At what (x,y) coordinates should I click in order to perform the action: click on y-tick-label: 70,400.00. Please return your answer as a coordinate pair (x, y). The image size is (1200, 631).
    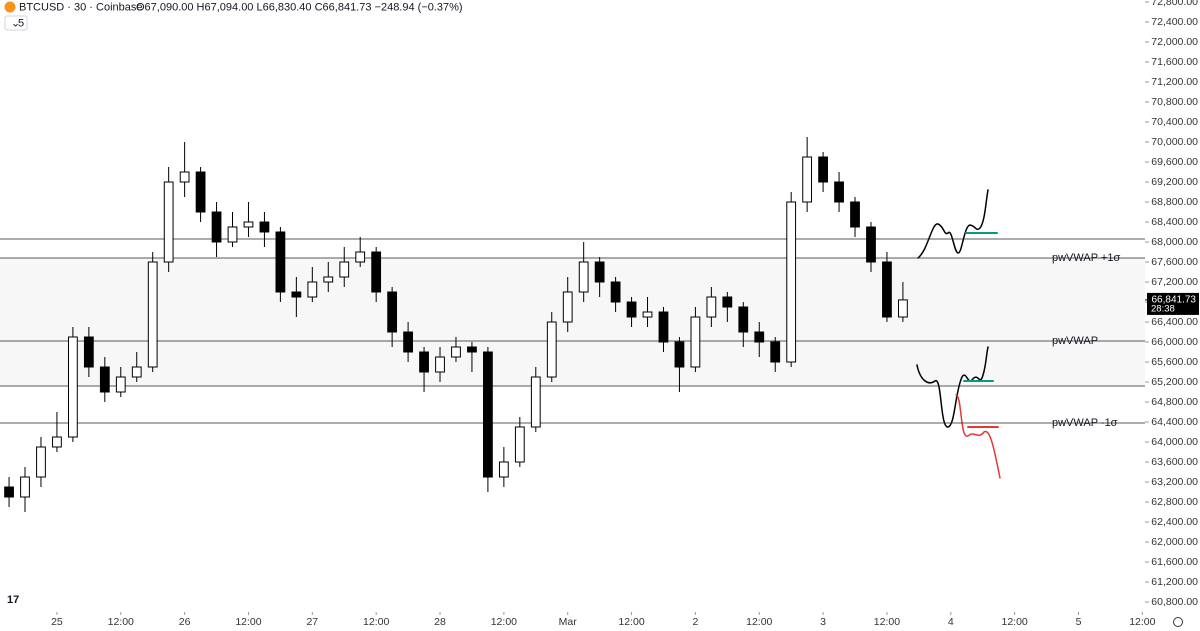
    Looking at the image, I should click on (1174, 122).